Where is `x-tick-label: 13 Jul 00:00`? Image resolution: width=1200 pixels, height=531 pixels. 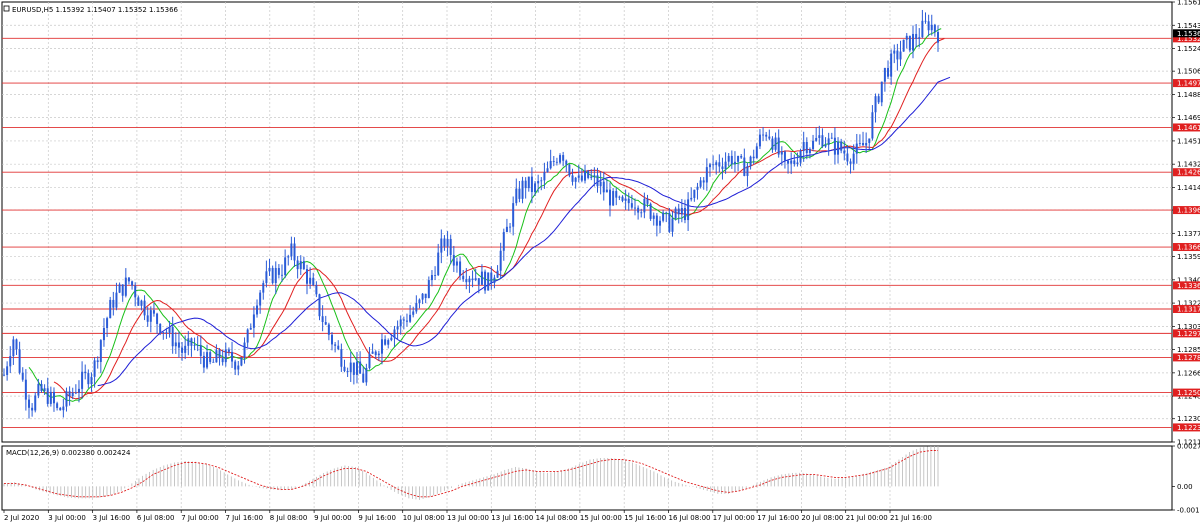
x-tick-label: 13 Jul 00:00 is located at coordinates (468, 518).